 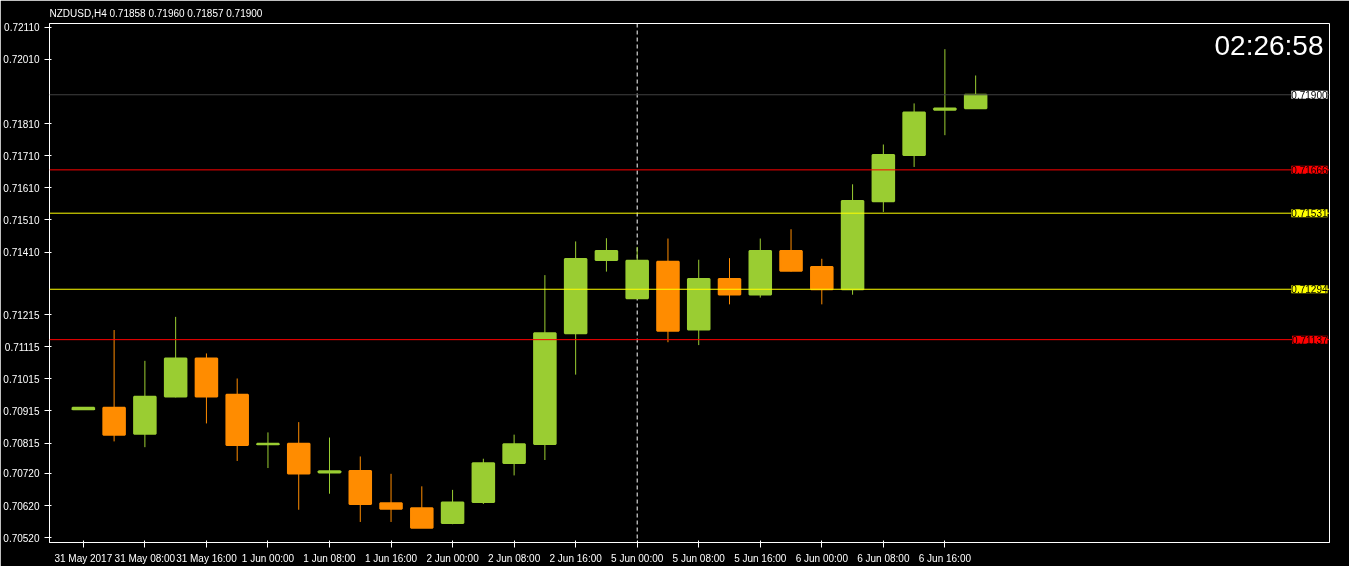 I want to click on x-tick-label: 5 Jun 08:00, so click(x=699, y=558).